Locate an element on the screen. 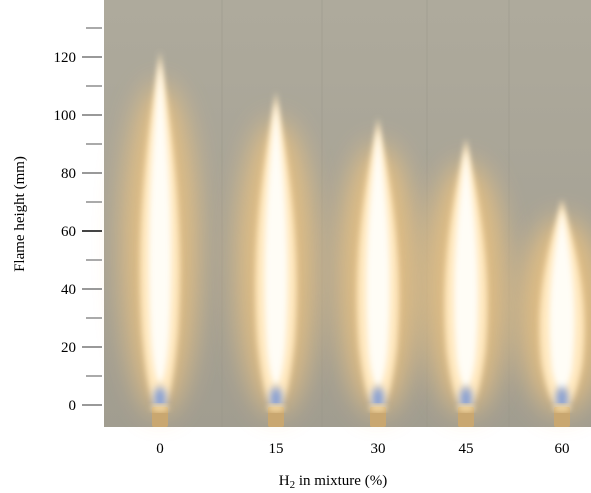  x-axis-title-subscript: 2 is located at coordinates (293, 485).